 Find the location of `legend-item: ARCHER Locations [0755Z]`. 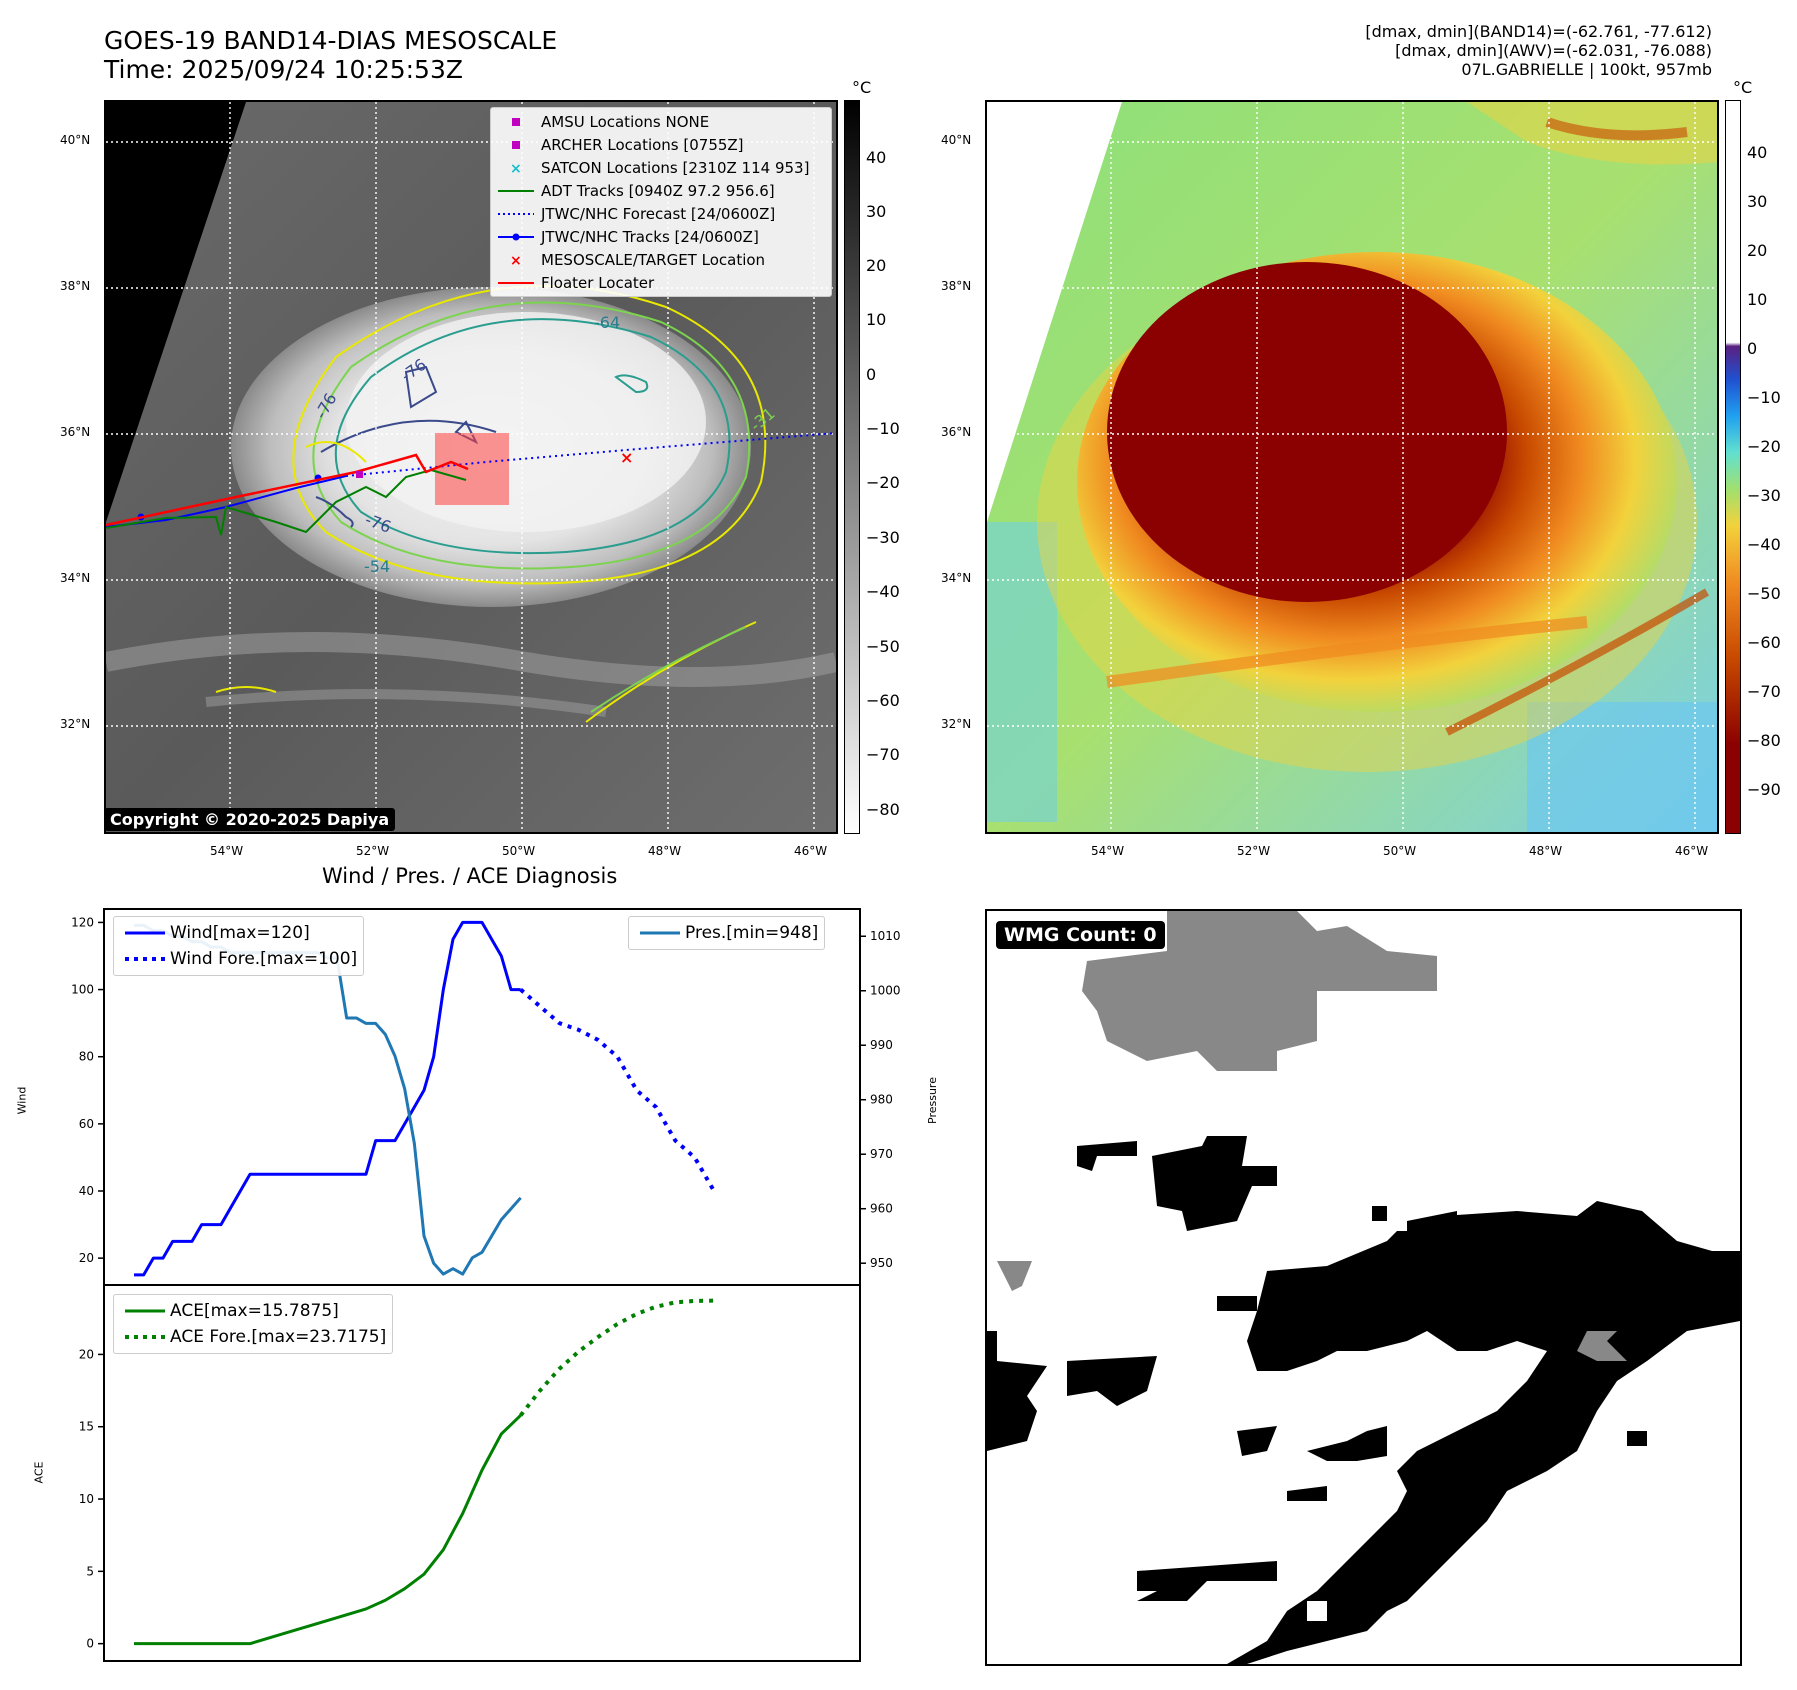

legend-item: ARCHER Locations [0755Z] is located at coordinates (661, 144).